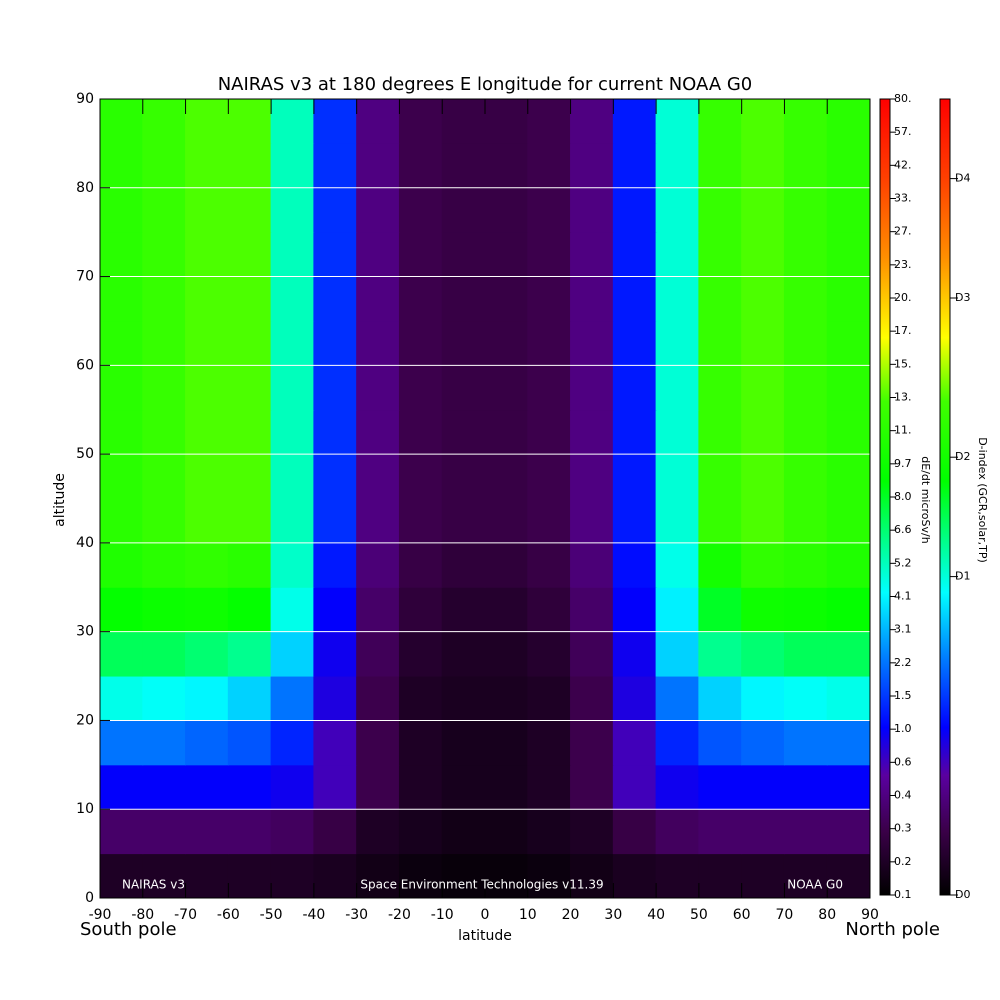 The height and width of the screenshot is (1000, 1000). What do you see at coordinates (85, 365) in the screenshot?
I see `y-tick-label: 60` at bounding box center [85, 365].